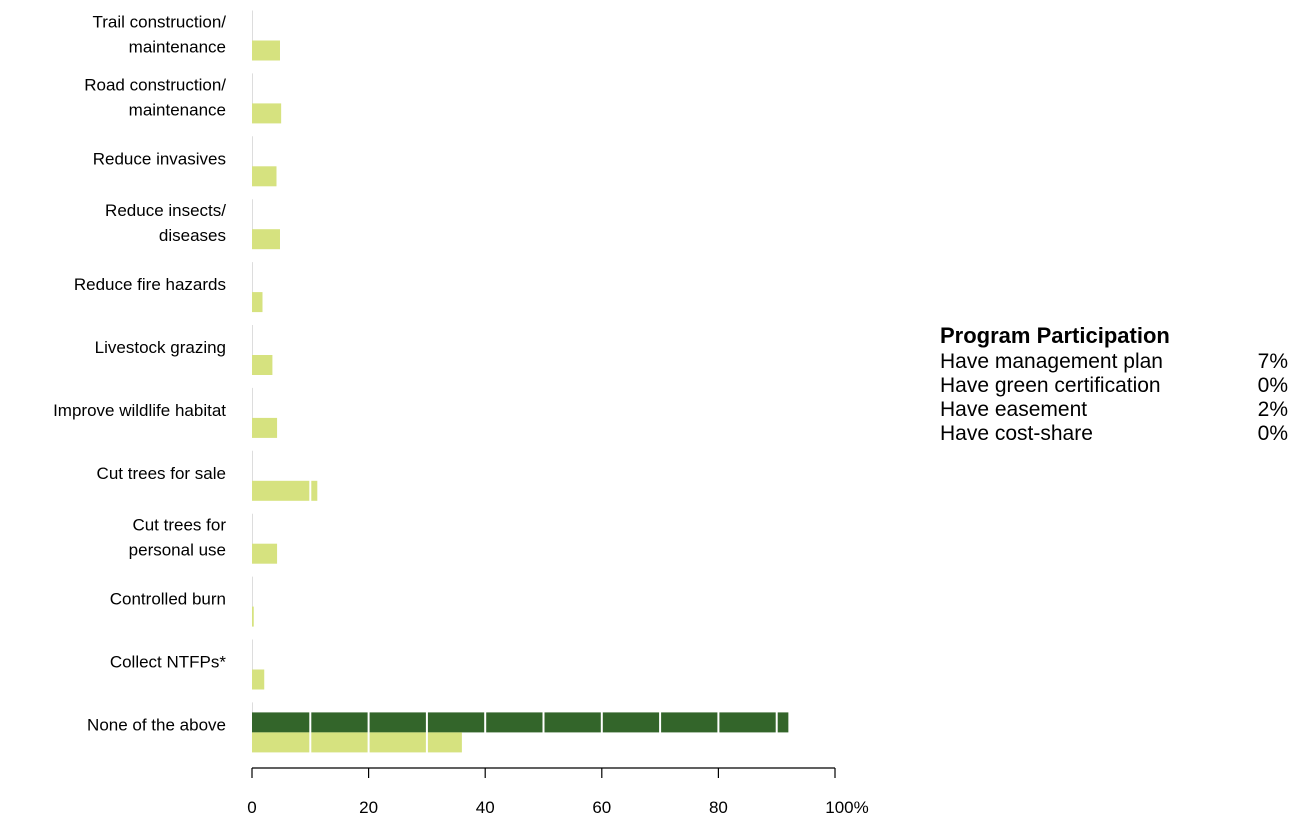 The image size is (1298, 819). What do you see at coordinates (156, 724) in the screenshot?
I see `category-label: None of the above` at bounding box center [156, 724].